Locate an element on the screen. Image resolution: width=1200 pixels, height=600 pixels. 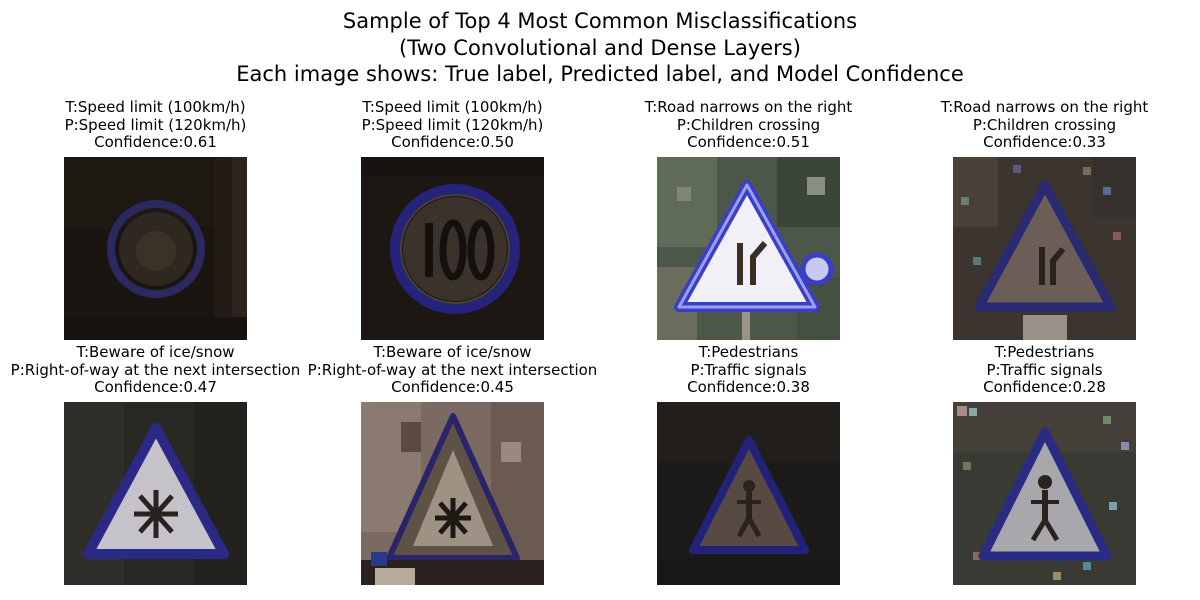
panel-7-predicted-label: P:Traffic signals is located at coordinates (748, 369).